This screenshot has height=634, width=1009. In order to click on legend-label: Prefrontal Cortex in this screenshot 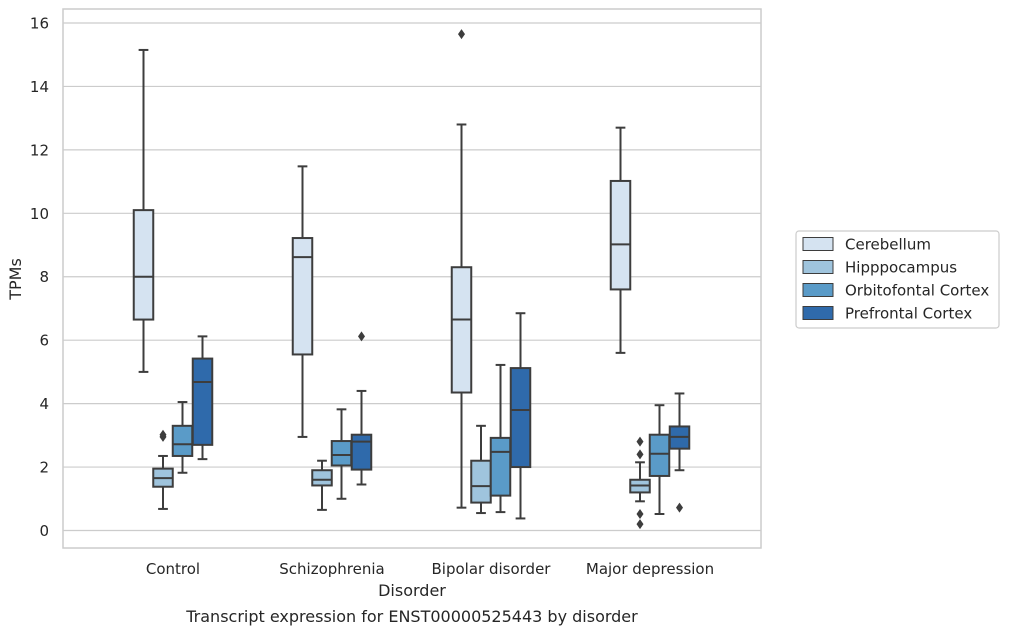, I will do `click(908, 314)`.